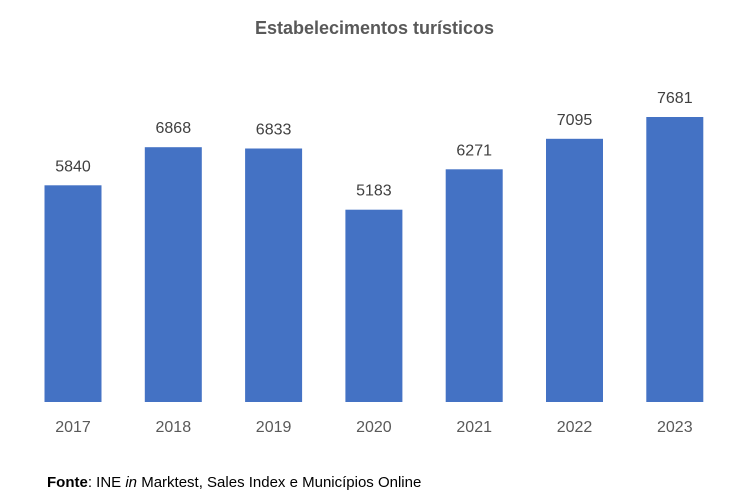 This screenshot has height=503, width=749. Describe the element at coordinates (474, 150) in the screenshot. I see `data-label-2021: 6271` at that location.